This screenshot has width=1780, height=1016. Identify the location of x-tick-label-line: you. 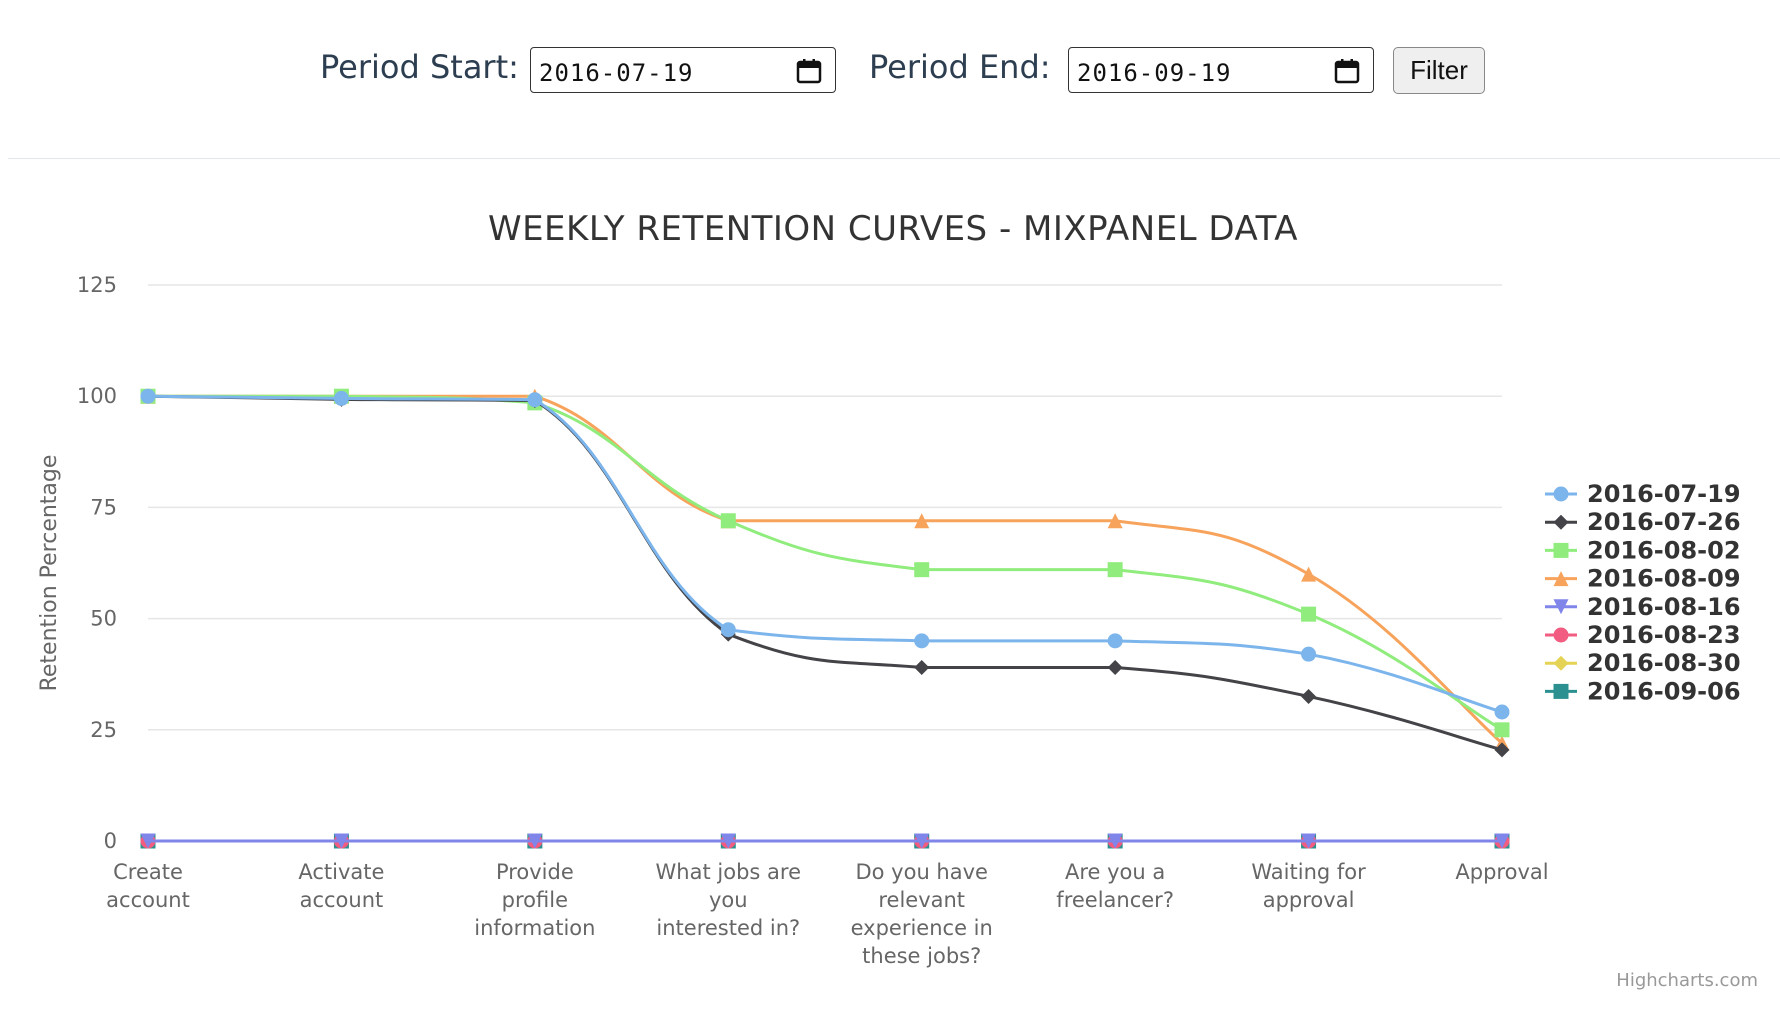
(728, 900).